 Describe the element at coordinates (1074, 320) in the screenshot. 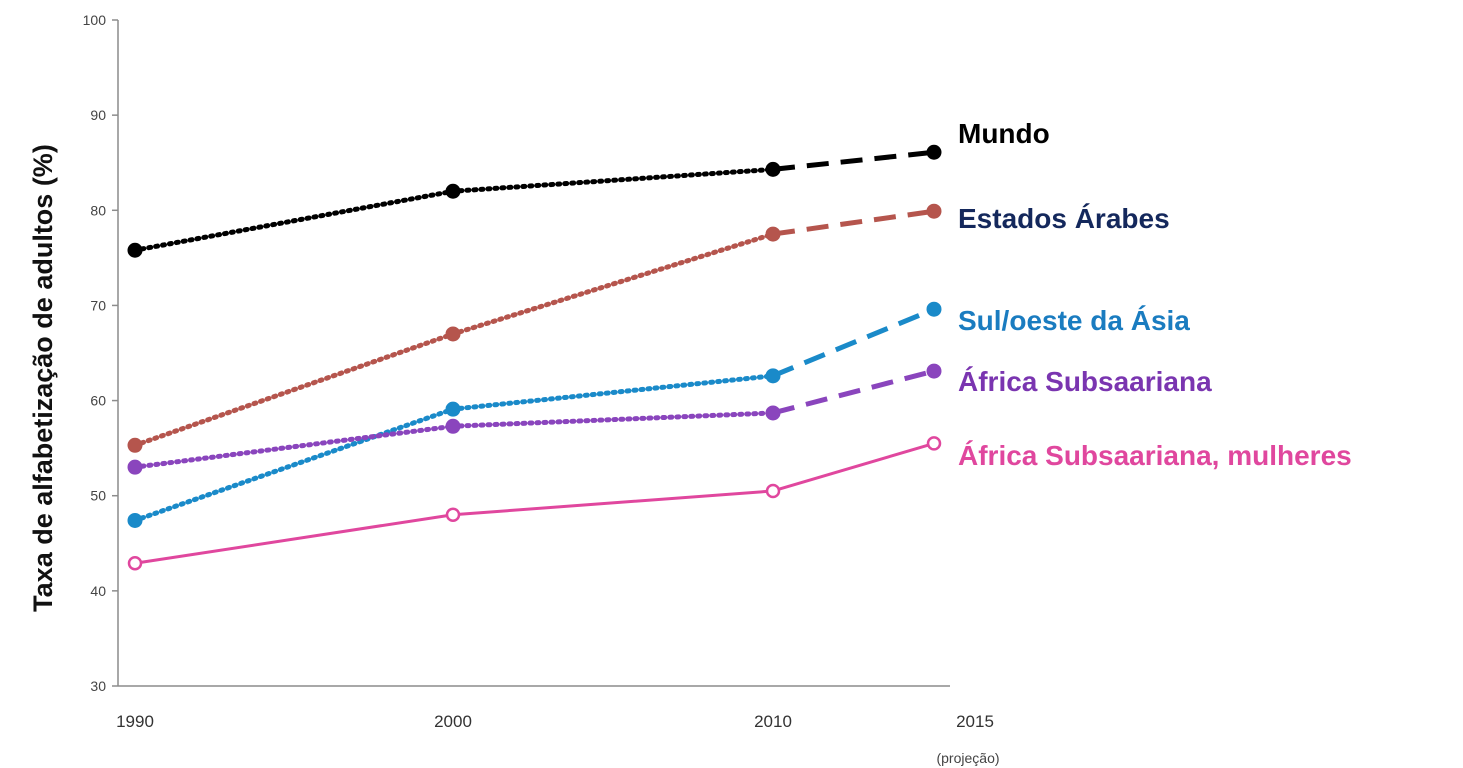

I see `series-label: Sul/oeste da Ásia` at that location.